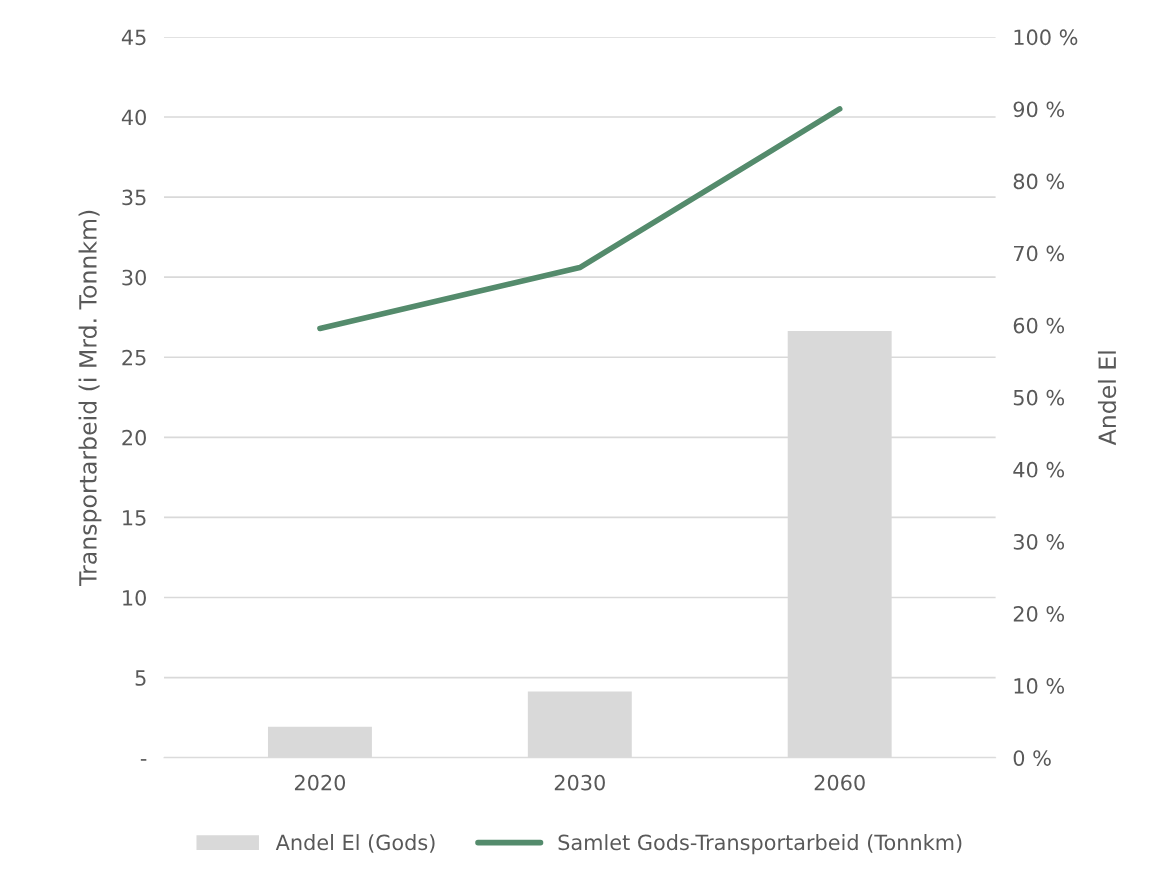 The height and width of the screenshot is (879, 1155). Describe the element at coordinates (90, 398) in the screenshot. I see `y-axis-title: Transportarbeid (i Mrd. Tonnkm)` at that location.